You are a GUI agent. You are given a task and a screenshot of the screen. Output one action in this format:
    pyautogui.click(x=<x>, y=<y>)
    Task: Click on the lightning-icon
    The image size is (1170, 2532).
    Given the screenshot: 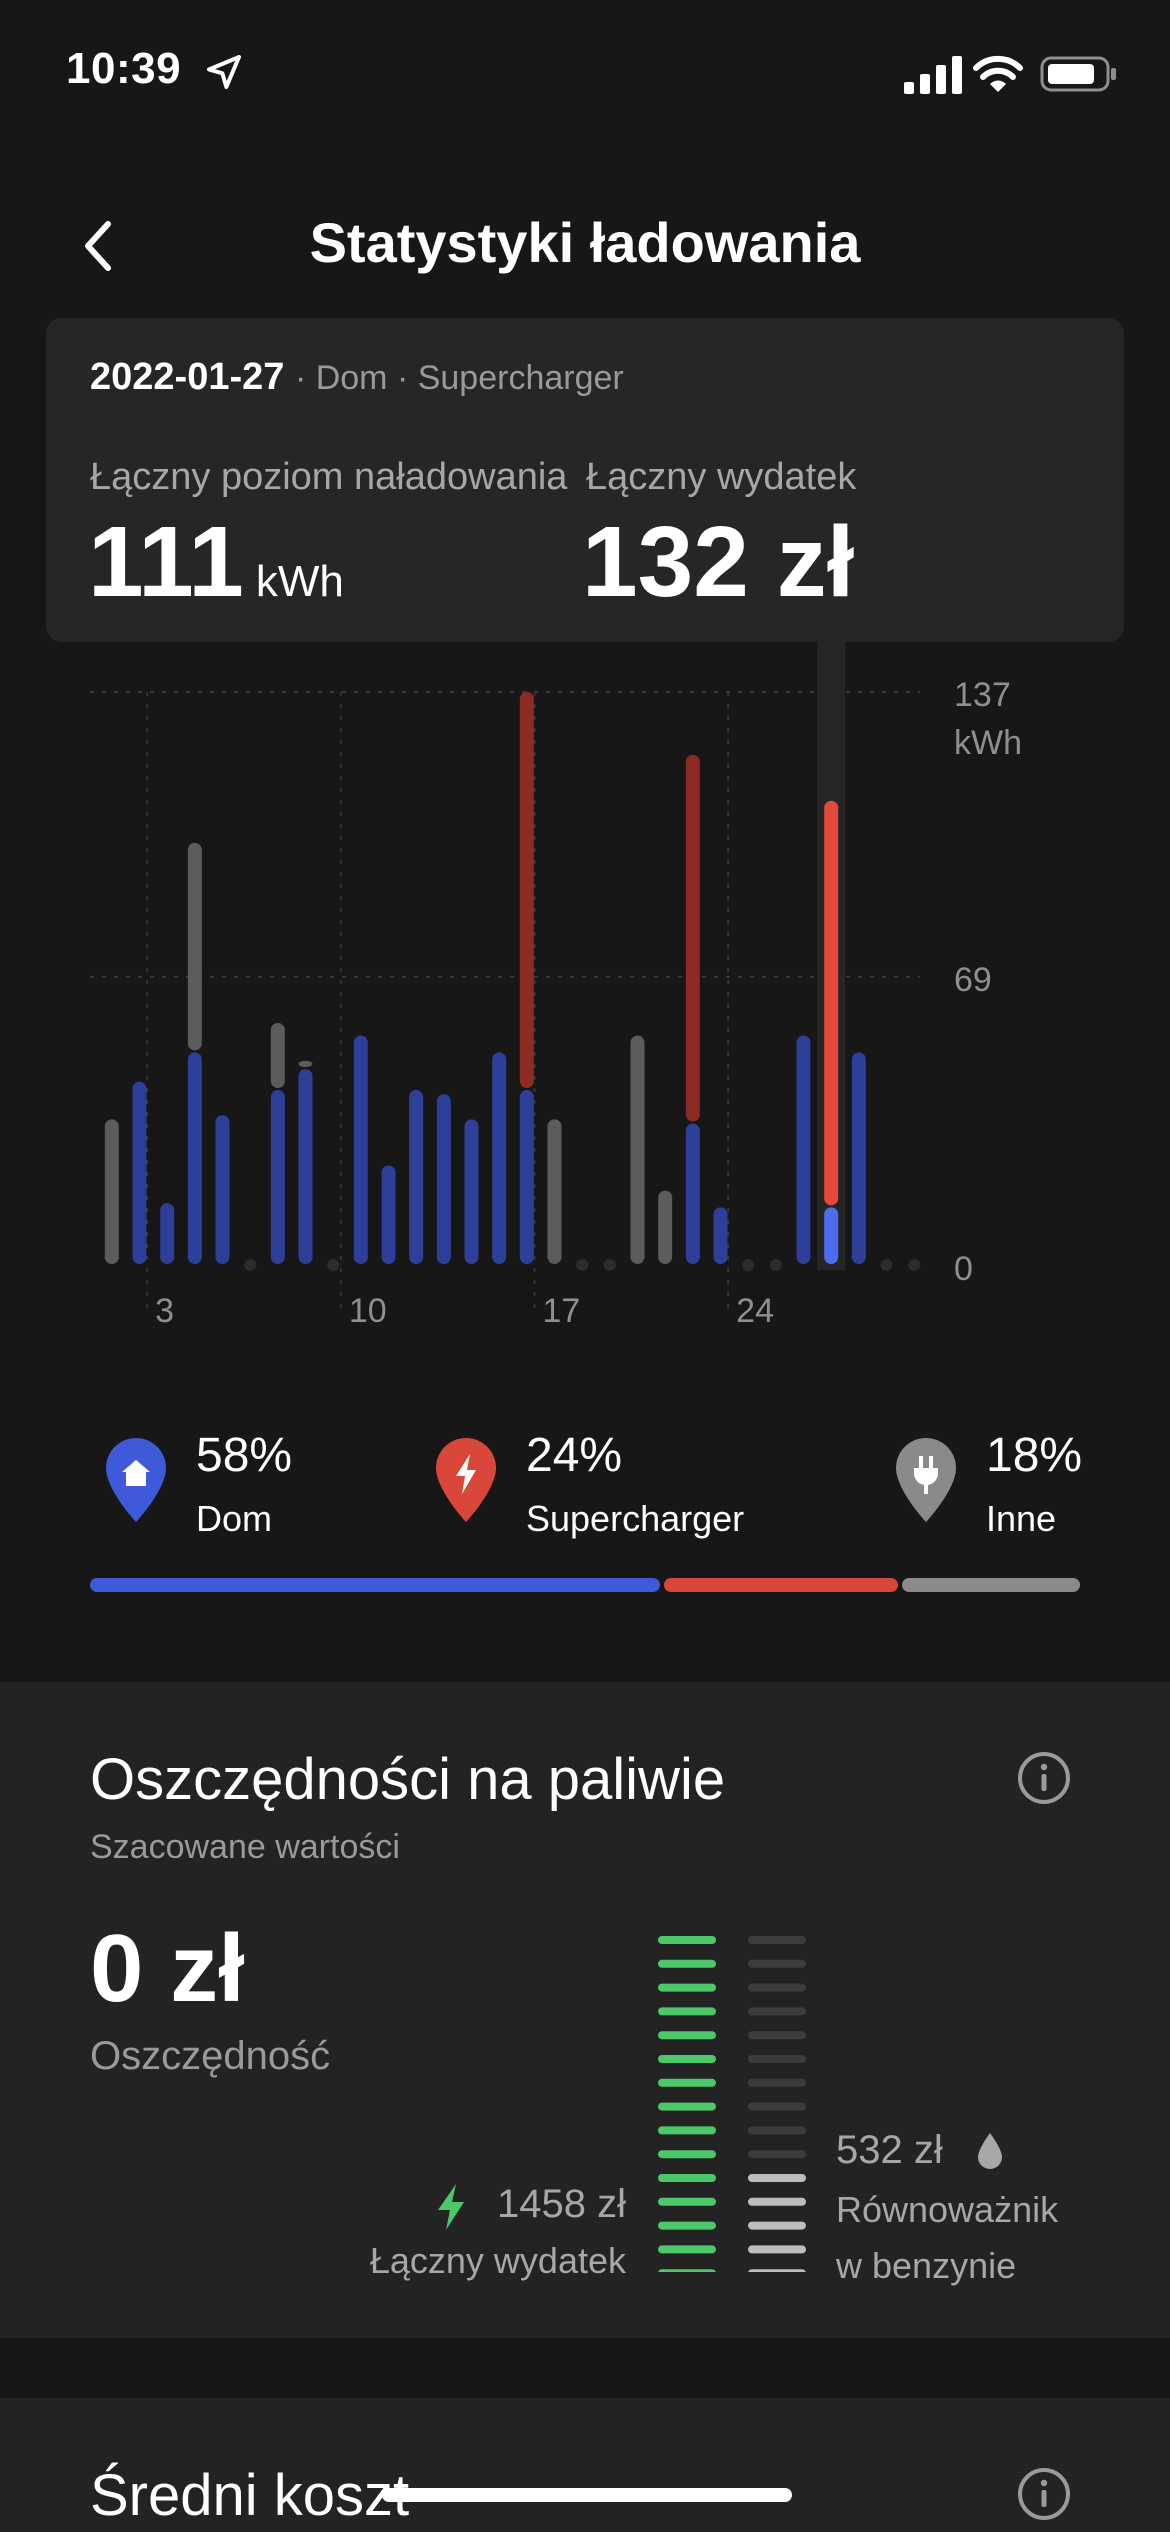 What is the action you would take?
    pyautogui.click(x=451, y=2207)
    